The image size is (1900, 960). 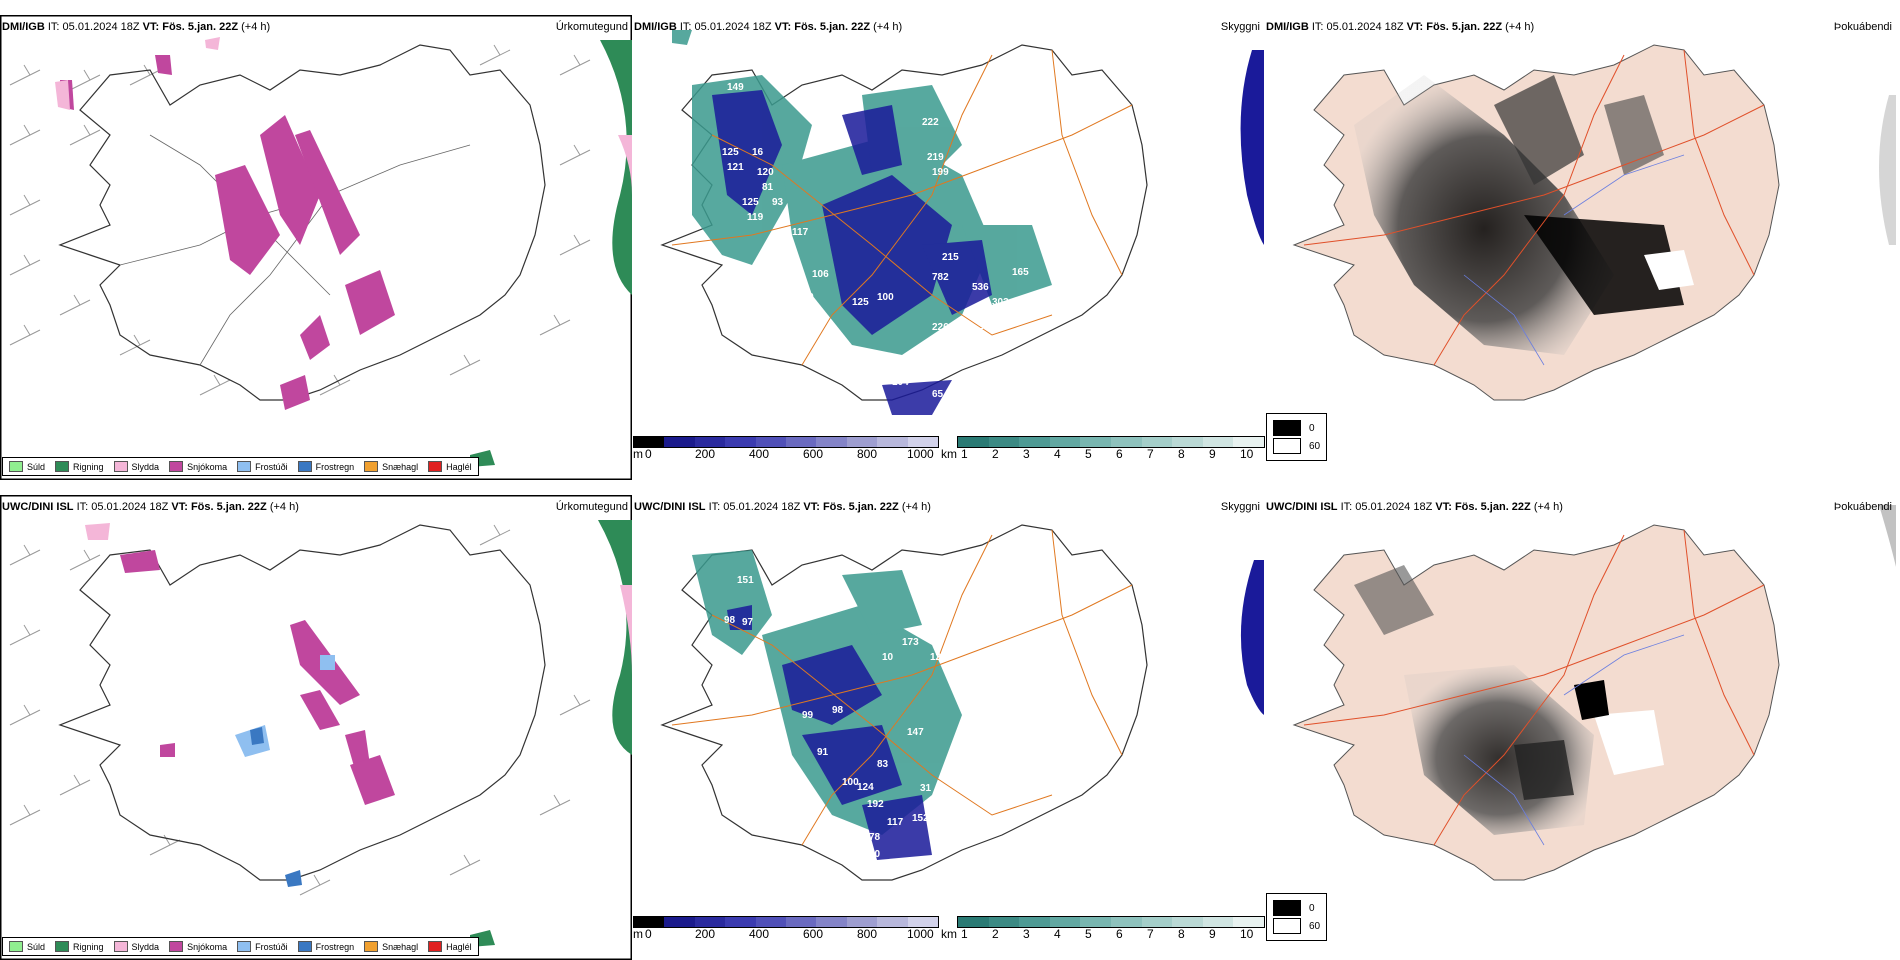 What do you see at coordinates (896, 864) in the screenshot?
I see `vis-label: 69` at bounding box center [896, 864].